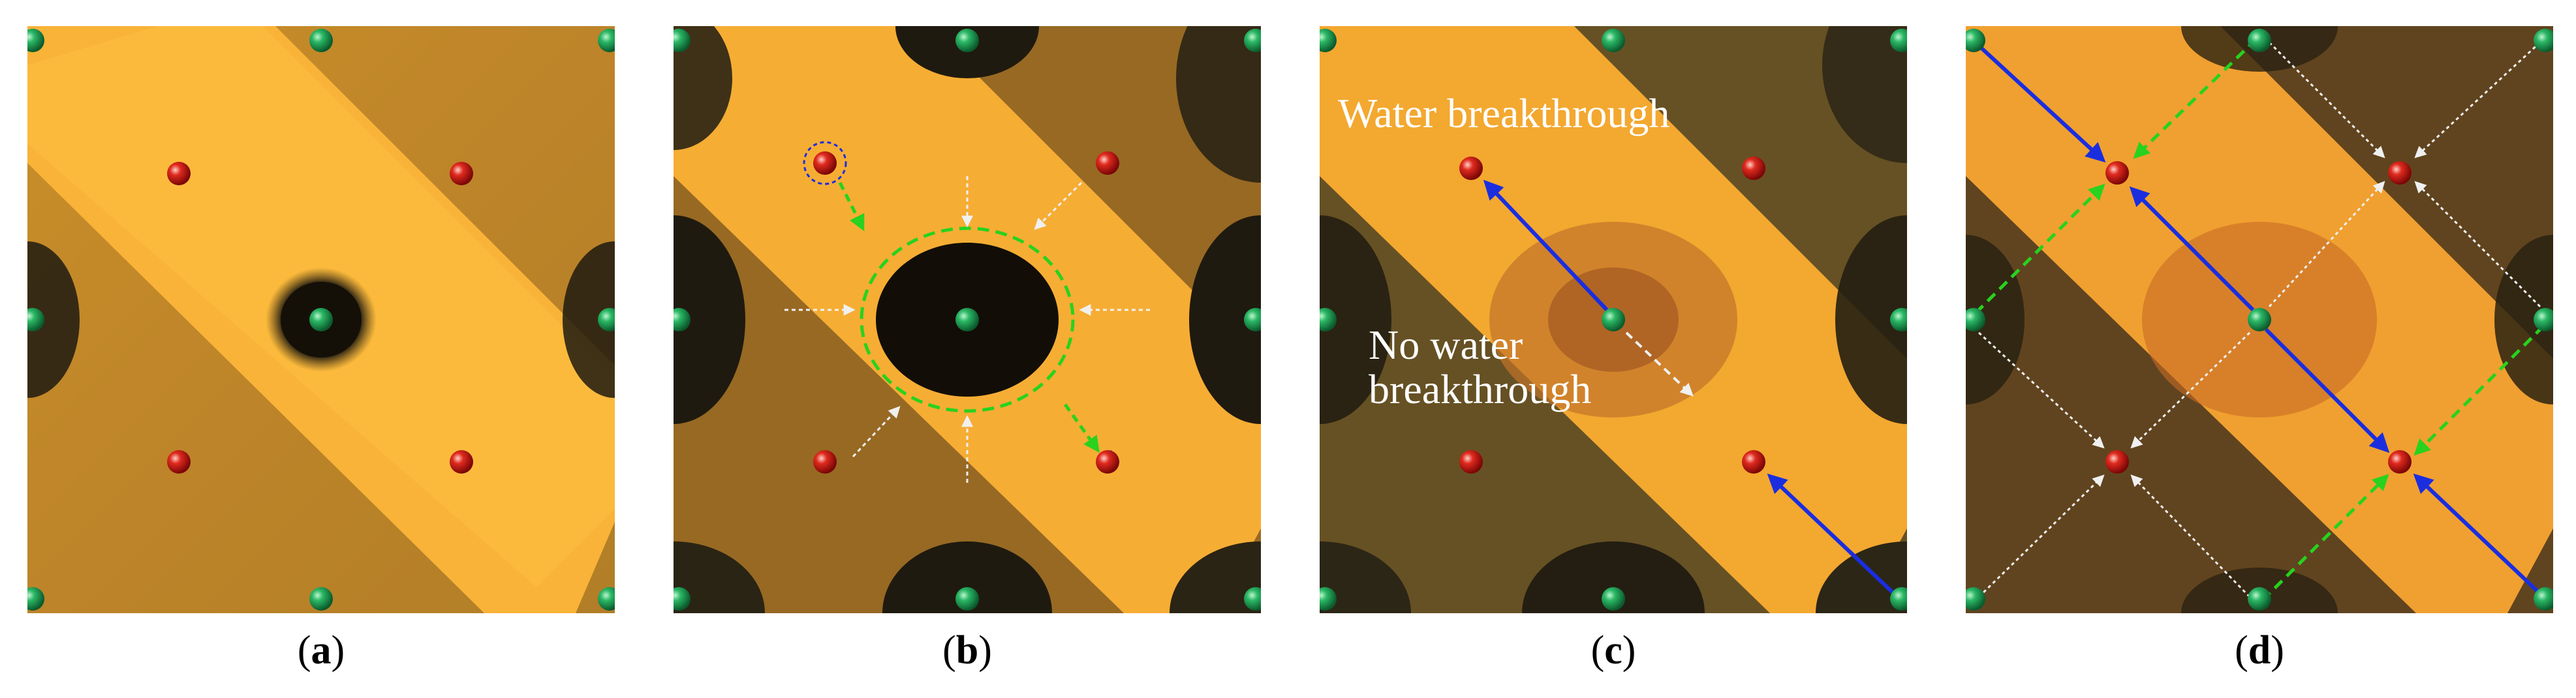 This screenshot has height=698, width=2576. I want to click on water-breakthrough-label: Water breakthrough, so click(1504, 113).